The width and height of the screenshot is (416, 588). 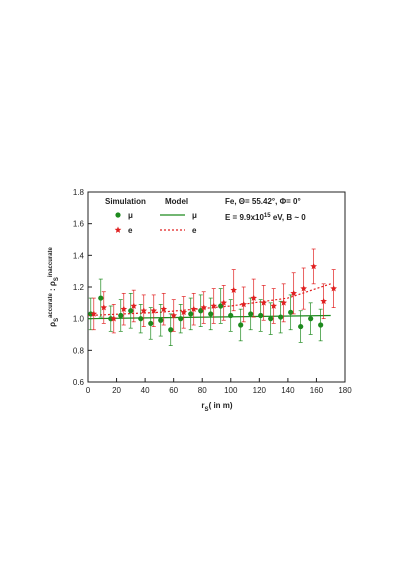 I want to click on y-axis-label-part: : ρ, so click(x=52, y=287).